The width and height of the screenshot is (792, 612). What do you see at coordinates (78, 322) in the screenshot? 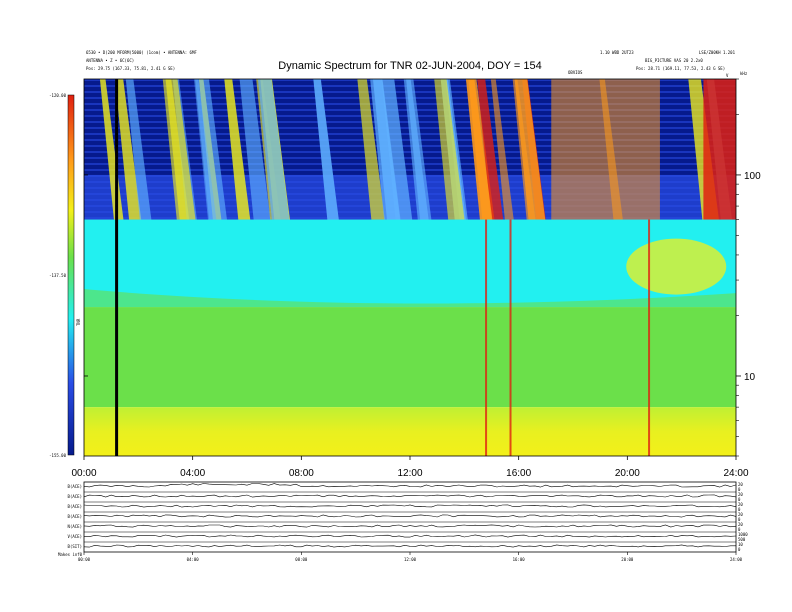
I see `colorbar-label: TNR` at bounding box center [78, 322].